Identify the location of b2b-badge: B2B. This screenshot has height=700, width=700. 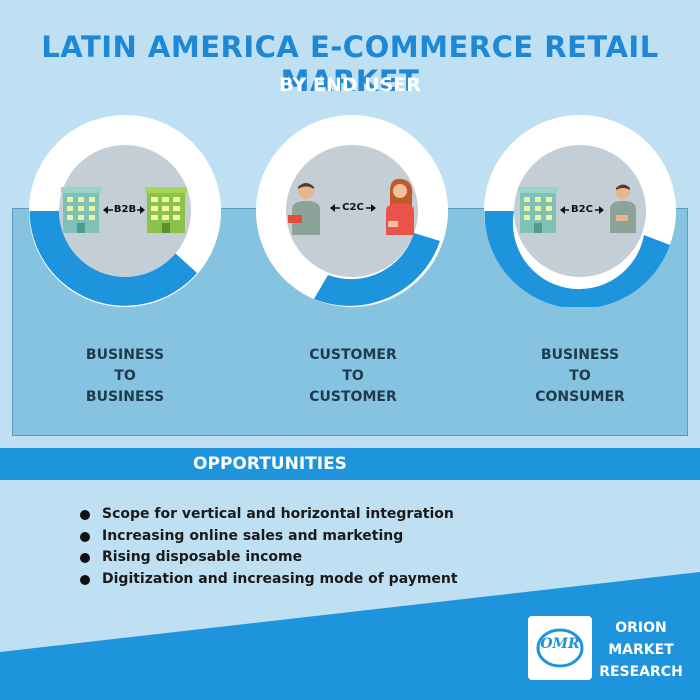
(125, 210).